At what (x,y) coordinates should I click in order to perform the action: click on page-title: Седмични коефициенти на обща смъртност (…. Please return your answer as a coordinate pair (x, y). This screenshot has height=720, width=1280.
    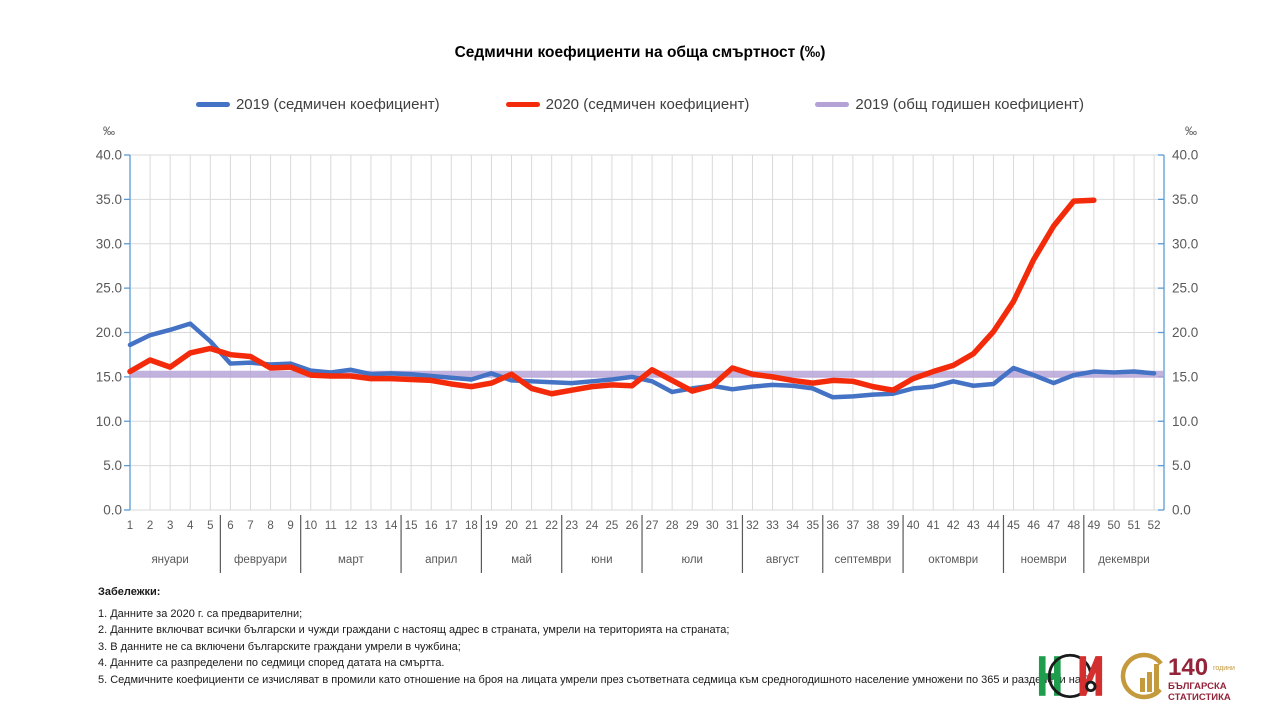
    Looking at the image, I should click on (640, 52).